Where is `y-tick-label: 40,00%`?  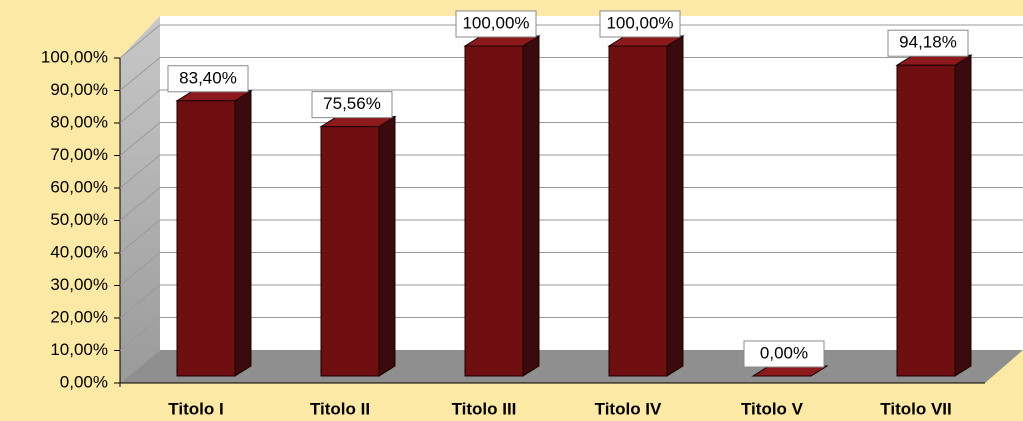
y-tick-label: 40,00% is located at coordinates (79, 251).